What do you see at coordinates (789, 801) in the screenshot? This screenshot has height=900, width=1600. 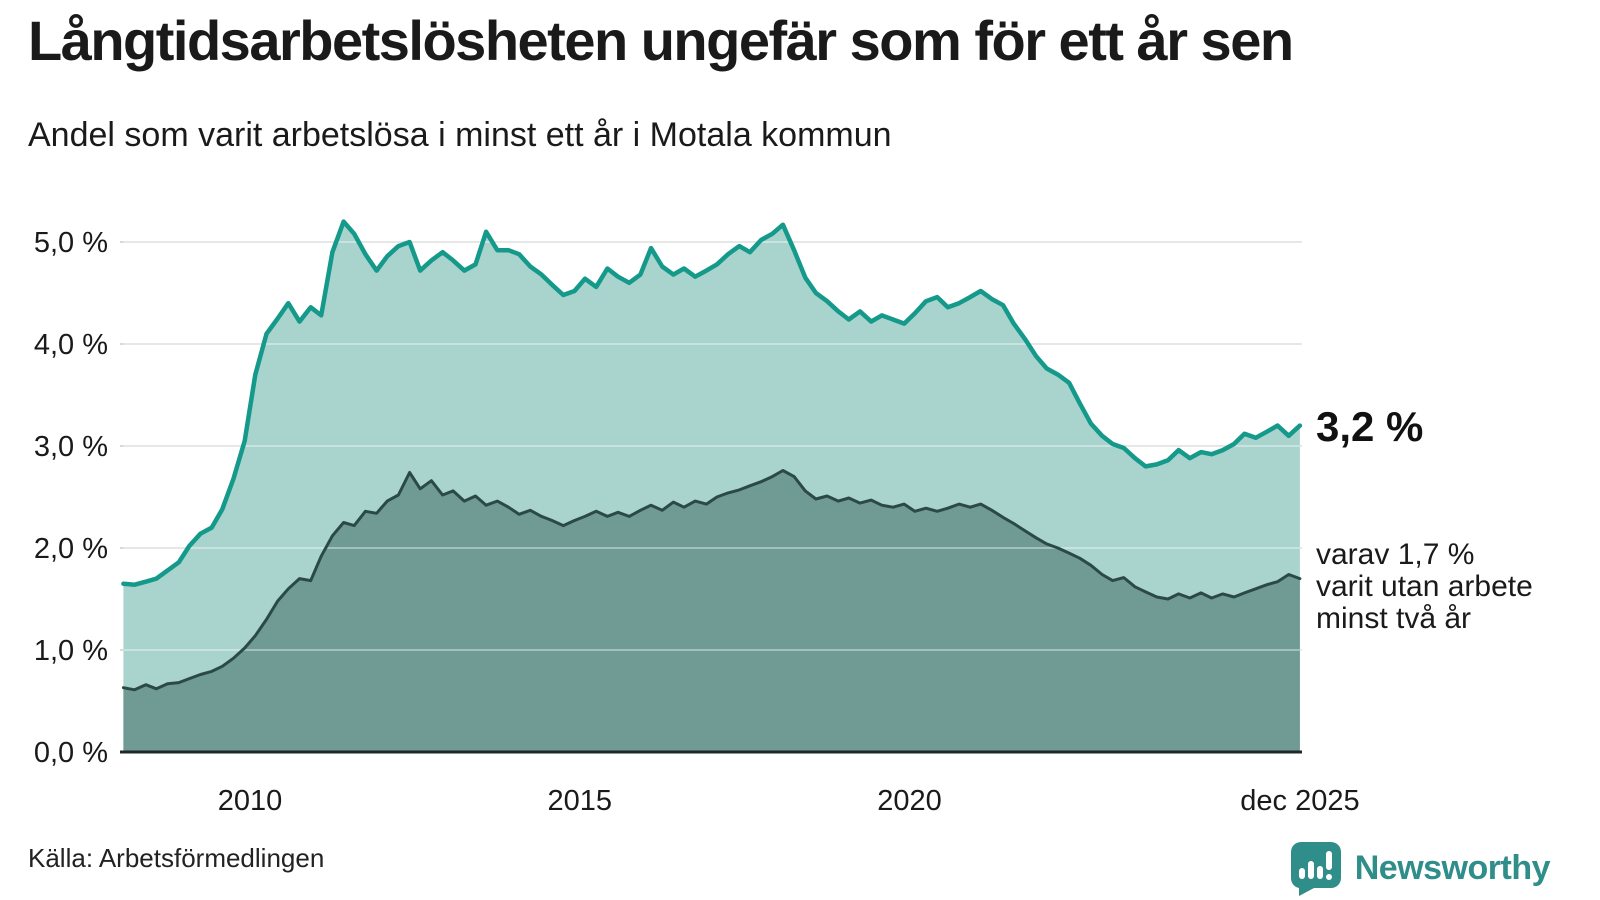 I see `x-axis-tick-labels: 2010 2015 2020 dec 2025` at bounding box center [789, 801].